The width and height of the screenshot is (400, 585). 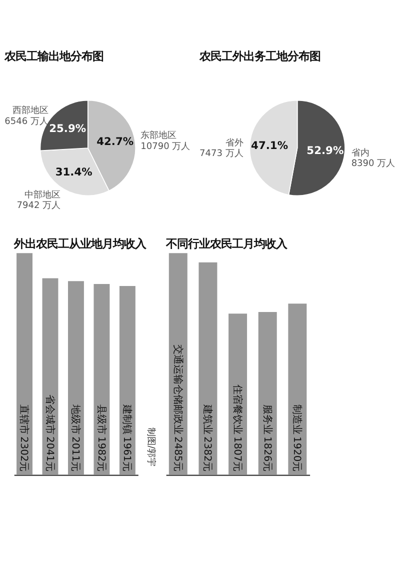 What do you see at coordinates (236, 454) in the screenshot?
I see `data-label: 1807元` at bounding box center [236, 454].